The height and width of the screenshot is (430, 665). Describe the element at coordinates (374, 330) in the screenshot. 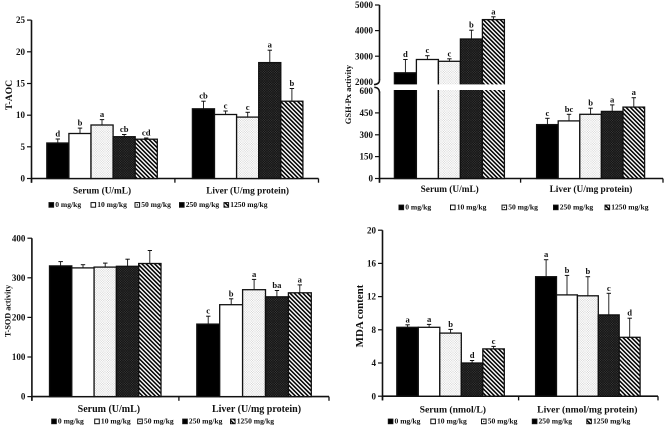

I see `svg-text: 8` at that location.